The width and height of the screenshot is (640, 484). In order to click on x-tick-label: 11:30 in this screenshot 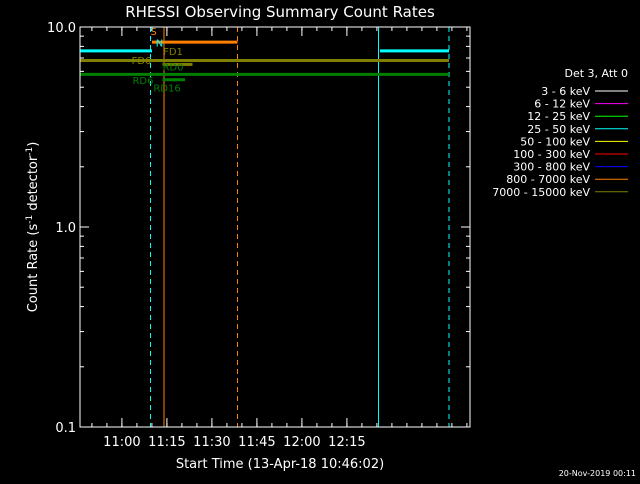, I will do `click(211, 442)`.